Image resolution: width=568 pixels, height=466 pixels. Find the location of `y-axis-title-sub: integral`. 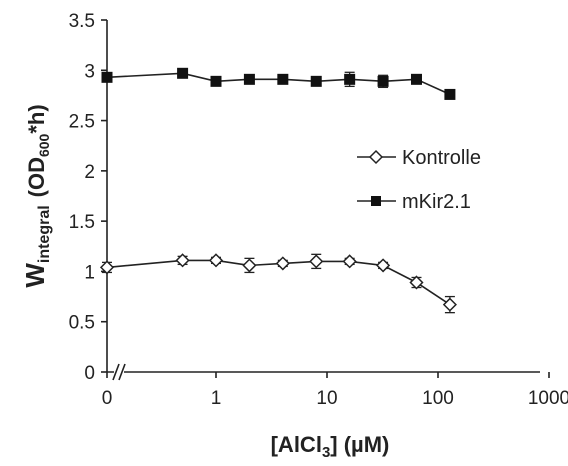

y-axis-title-sub: integral is located at coordinates (44, 234).